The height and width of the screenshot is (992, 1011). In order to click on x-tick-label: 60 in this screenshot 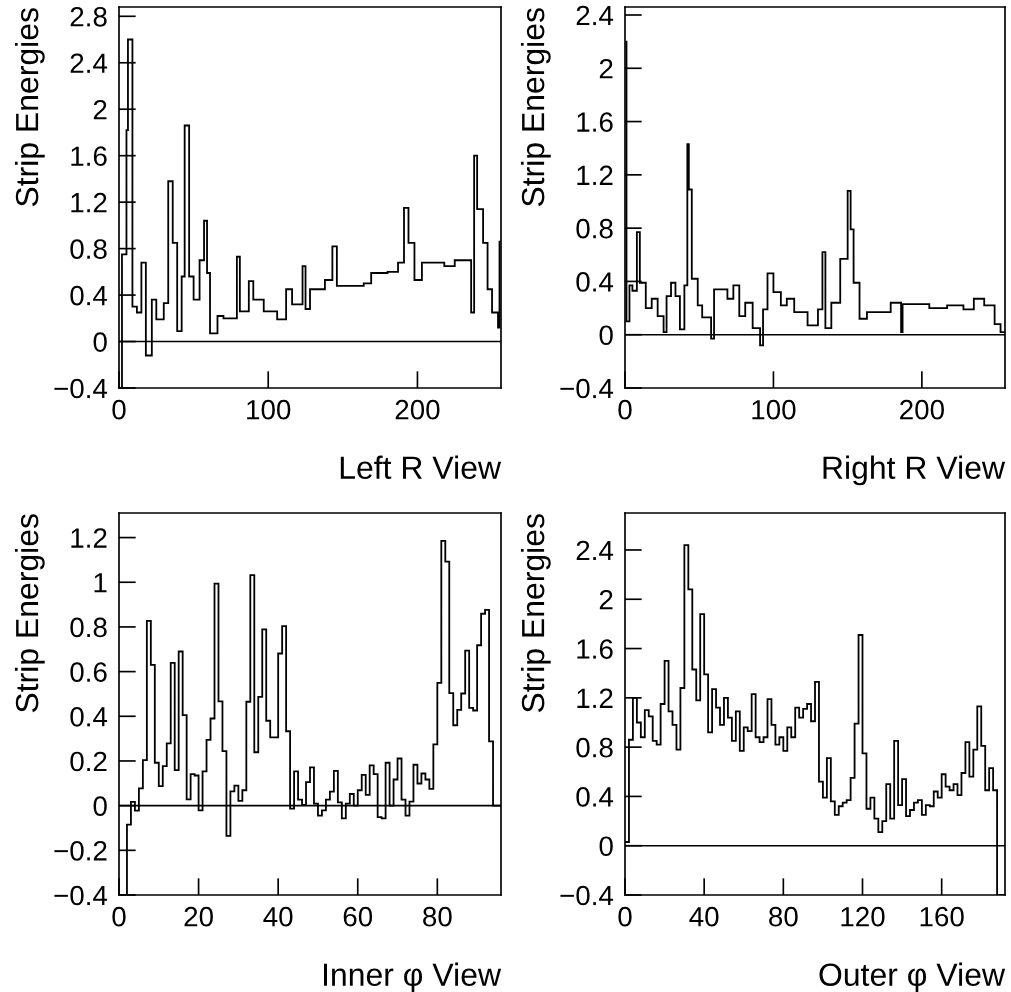, I will do `click(358, 916)`.